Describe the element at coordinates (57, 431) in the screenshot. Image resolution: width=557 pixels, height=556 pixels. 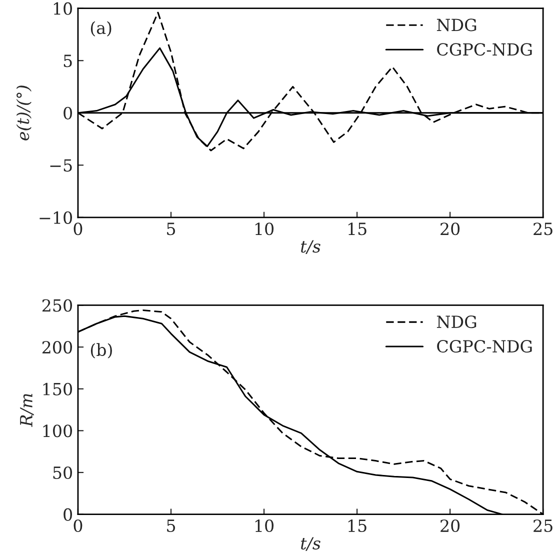
I see `y-tick-label: 100` at that location.